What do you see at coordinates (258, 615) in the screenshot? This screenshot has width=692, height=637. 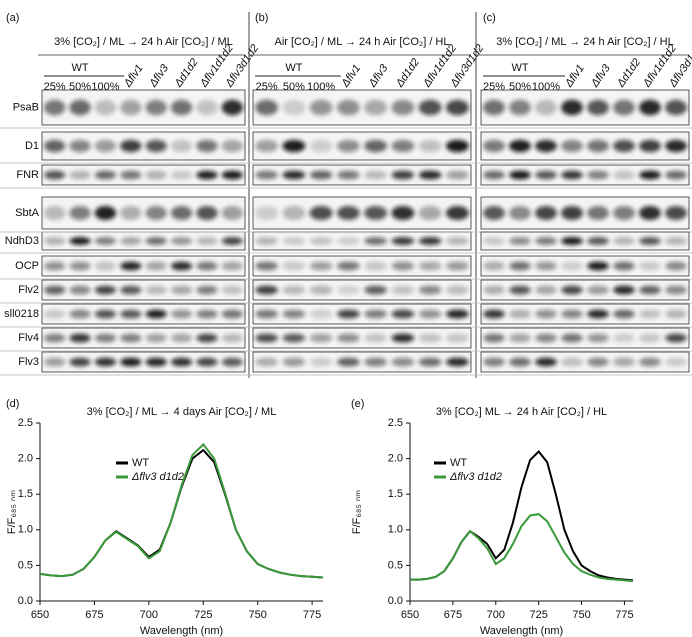 I see `x-tick-label: 750` at bounding box center [258, 615].